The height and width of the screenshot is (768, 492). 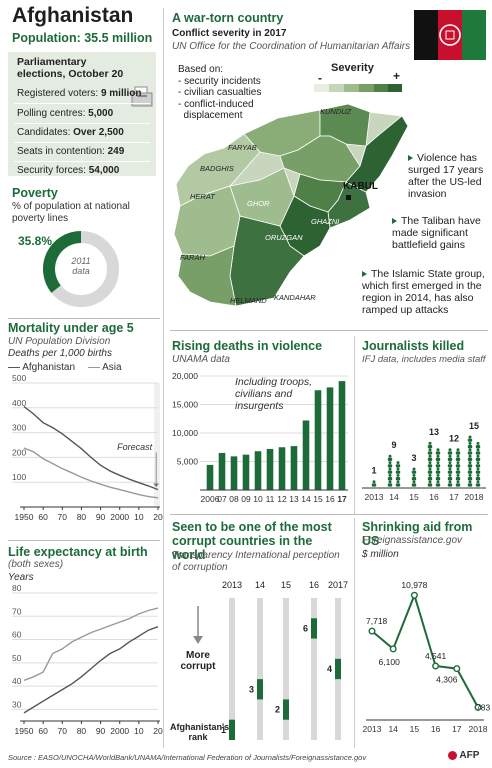 I want to click on x-tick-label: 10, so click(x=139, y=731).